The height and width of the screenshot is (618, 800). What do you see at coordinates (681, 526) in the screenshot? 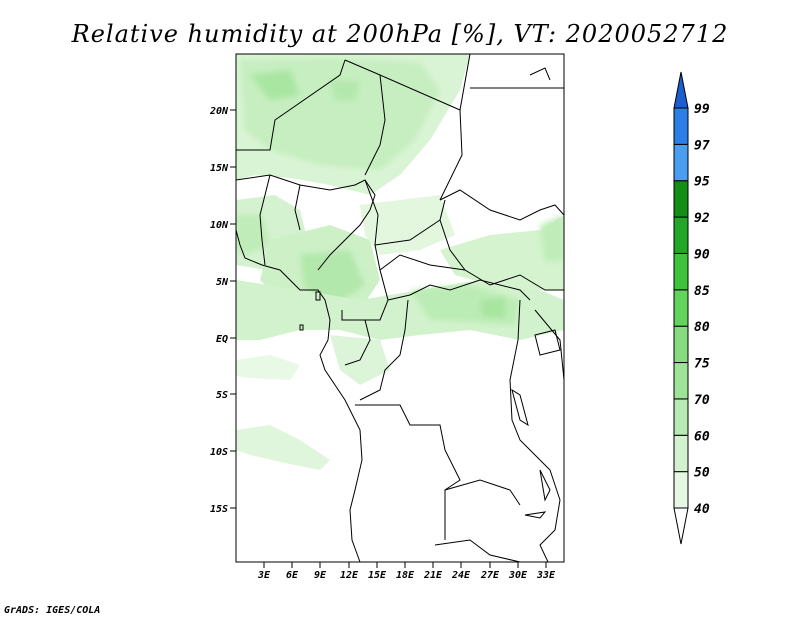
I see `colorbar-under-arrow` at bounding box center [681, 526].